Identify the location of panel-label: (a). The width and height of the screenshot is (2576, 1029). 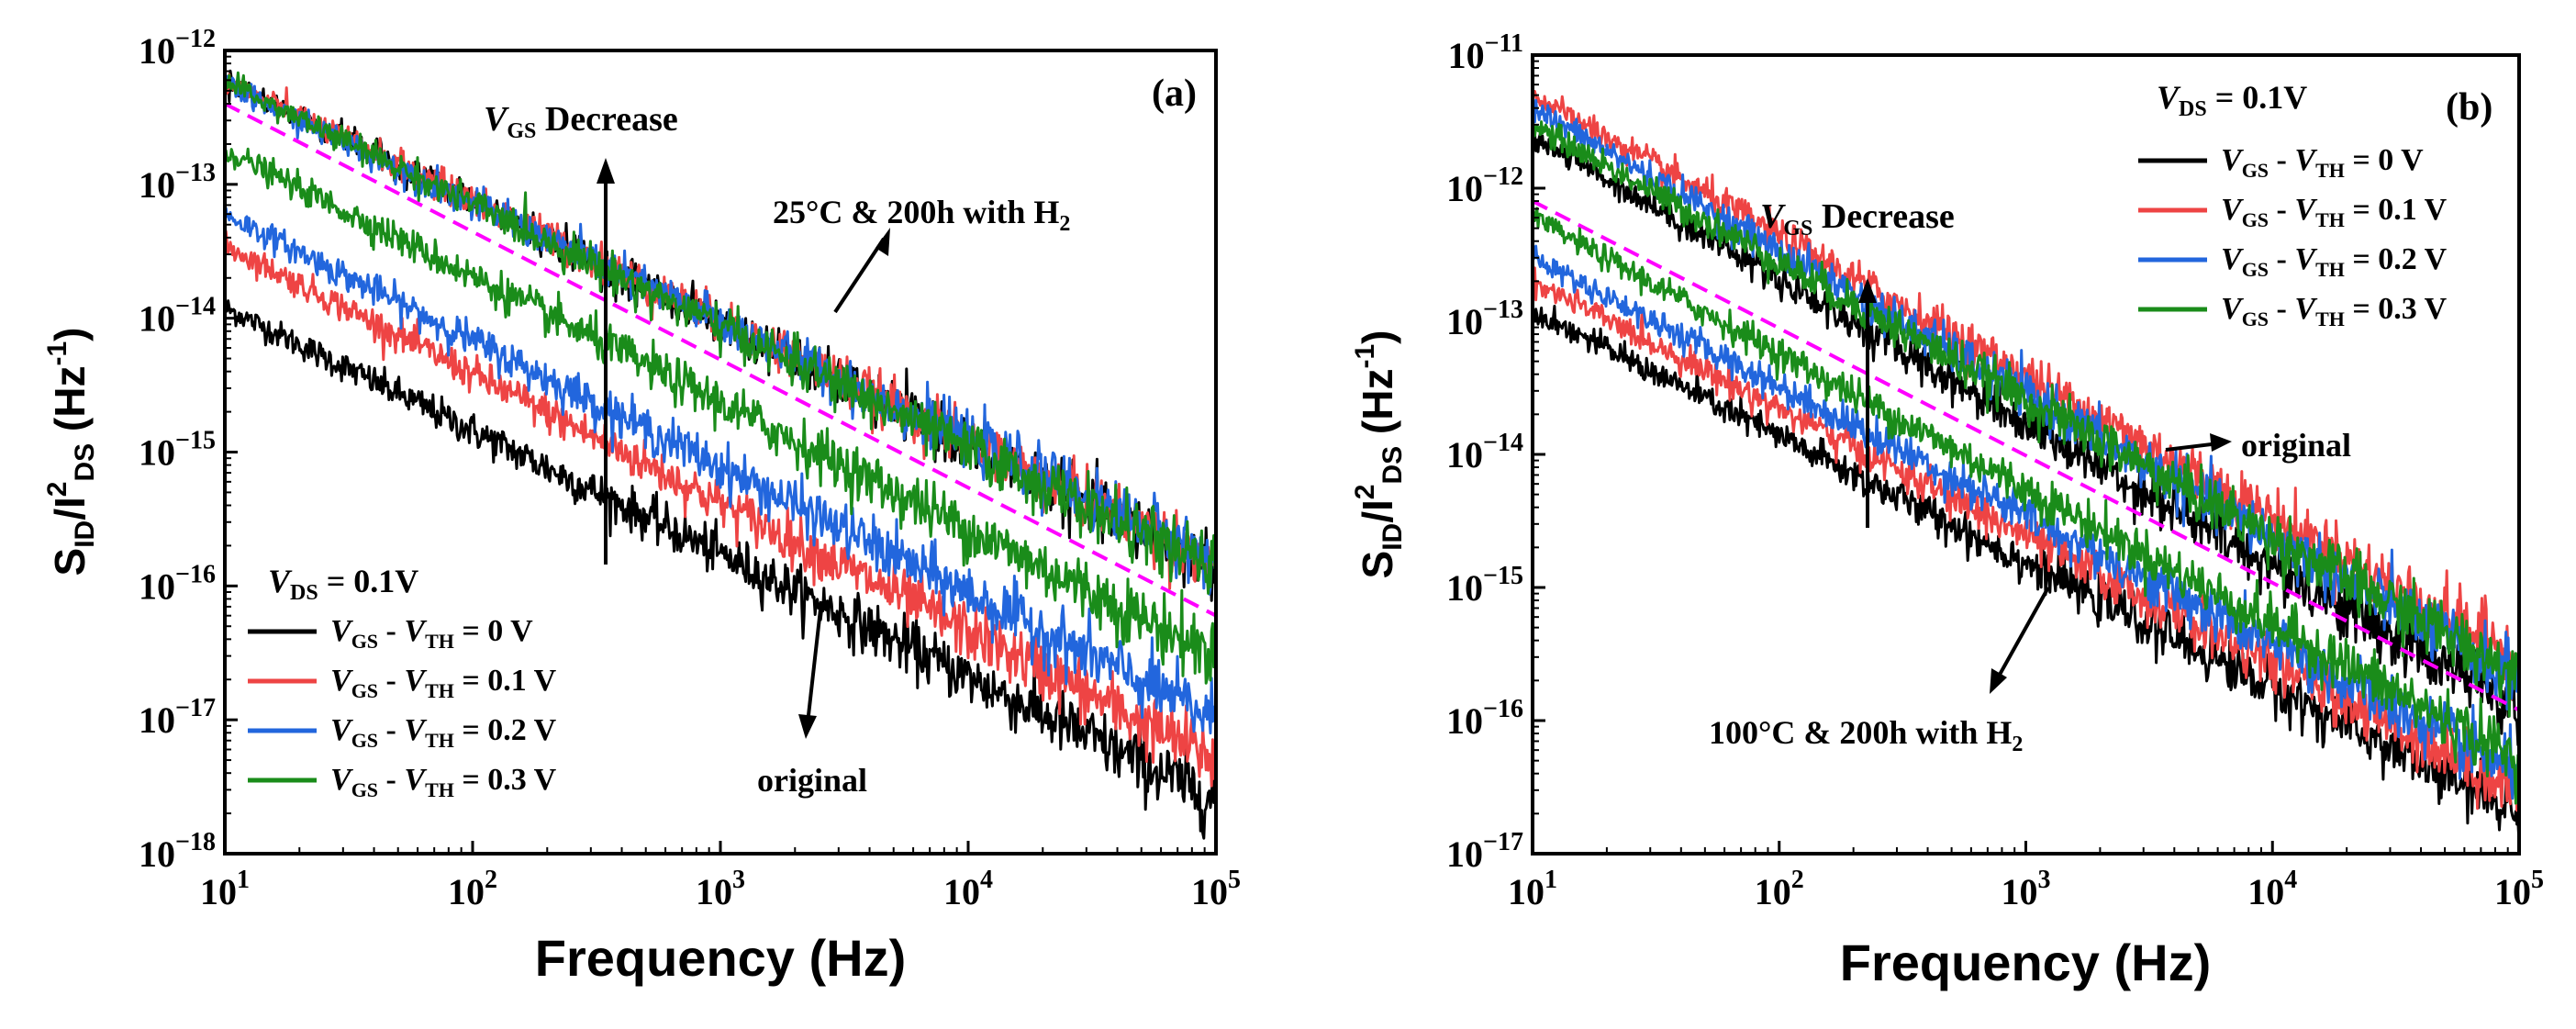
(1174, 94).